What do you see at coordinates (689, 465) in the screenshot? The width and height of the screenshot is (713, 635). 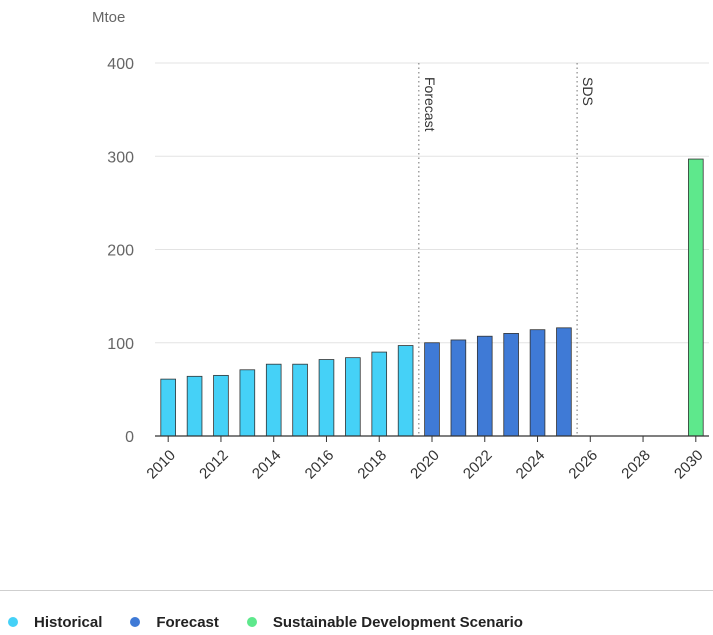 I see `x-tick-label: 2030` at bounding box center [689, 465].